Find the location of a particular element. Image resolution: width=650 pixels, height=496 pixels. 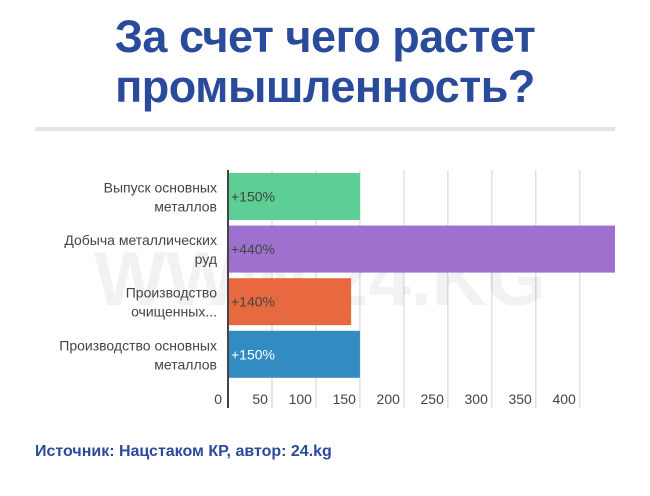

x-tick-label: 350 is located at coordinates (520, 399).